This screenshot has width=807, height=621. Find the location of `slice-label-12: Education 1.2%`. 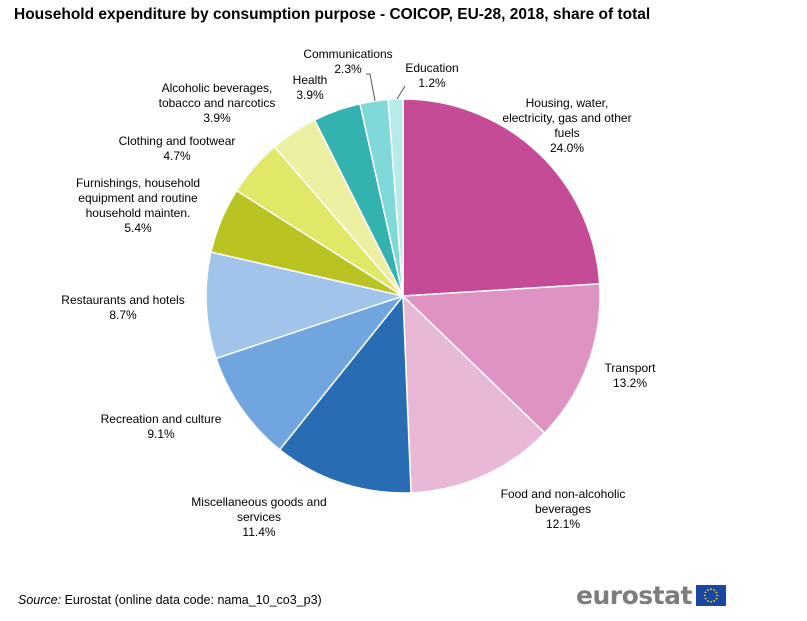

slice-label-12: Education 1.2% is located at coordinates (431, 75).